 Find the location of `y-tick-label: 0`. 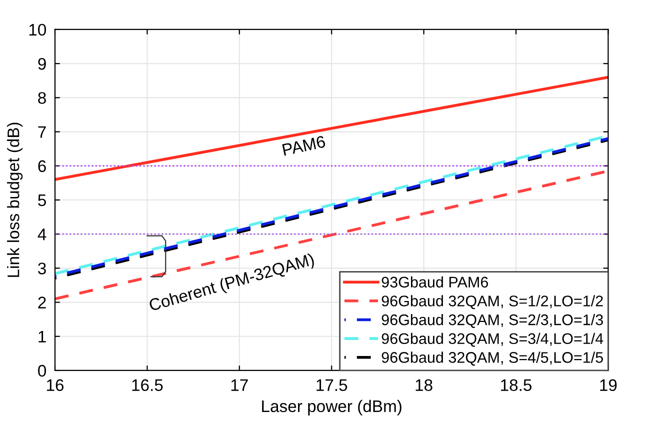

y-tick-label: 0 is located at coordinates (42, 370).